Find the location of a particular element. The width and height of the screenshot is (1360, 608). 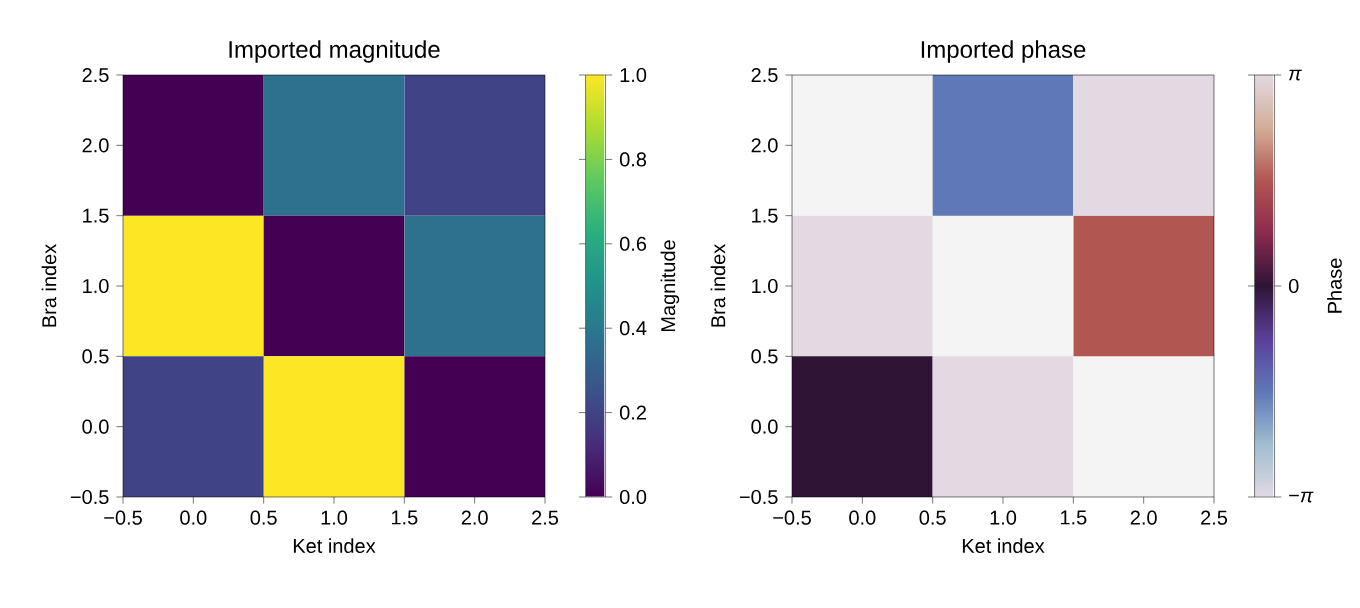

color-bar-label: π is located at coordinates (1295, 75).